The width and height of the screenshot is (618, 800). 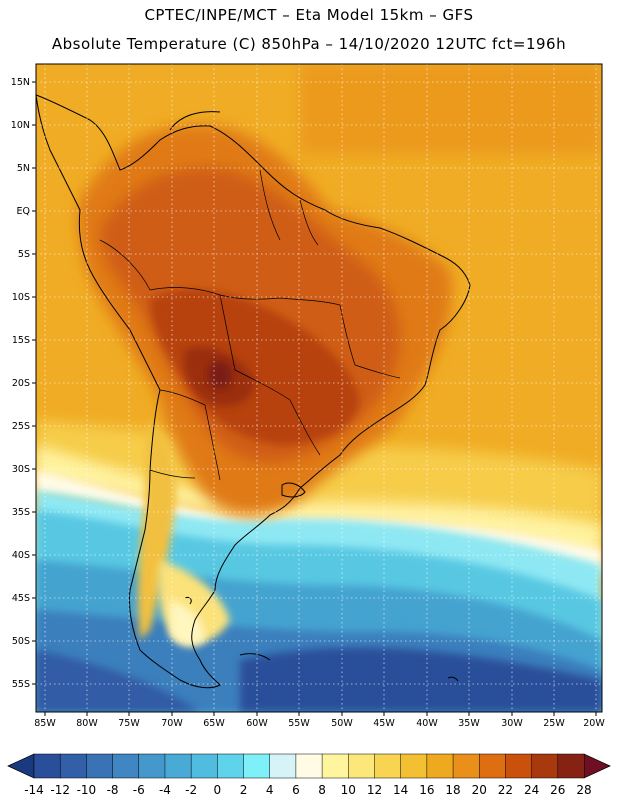 What do you see at coordinates (469, 723) in the screenshot?
I see `lon-label: 35W` at bounding box center [469, 723].